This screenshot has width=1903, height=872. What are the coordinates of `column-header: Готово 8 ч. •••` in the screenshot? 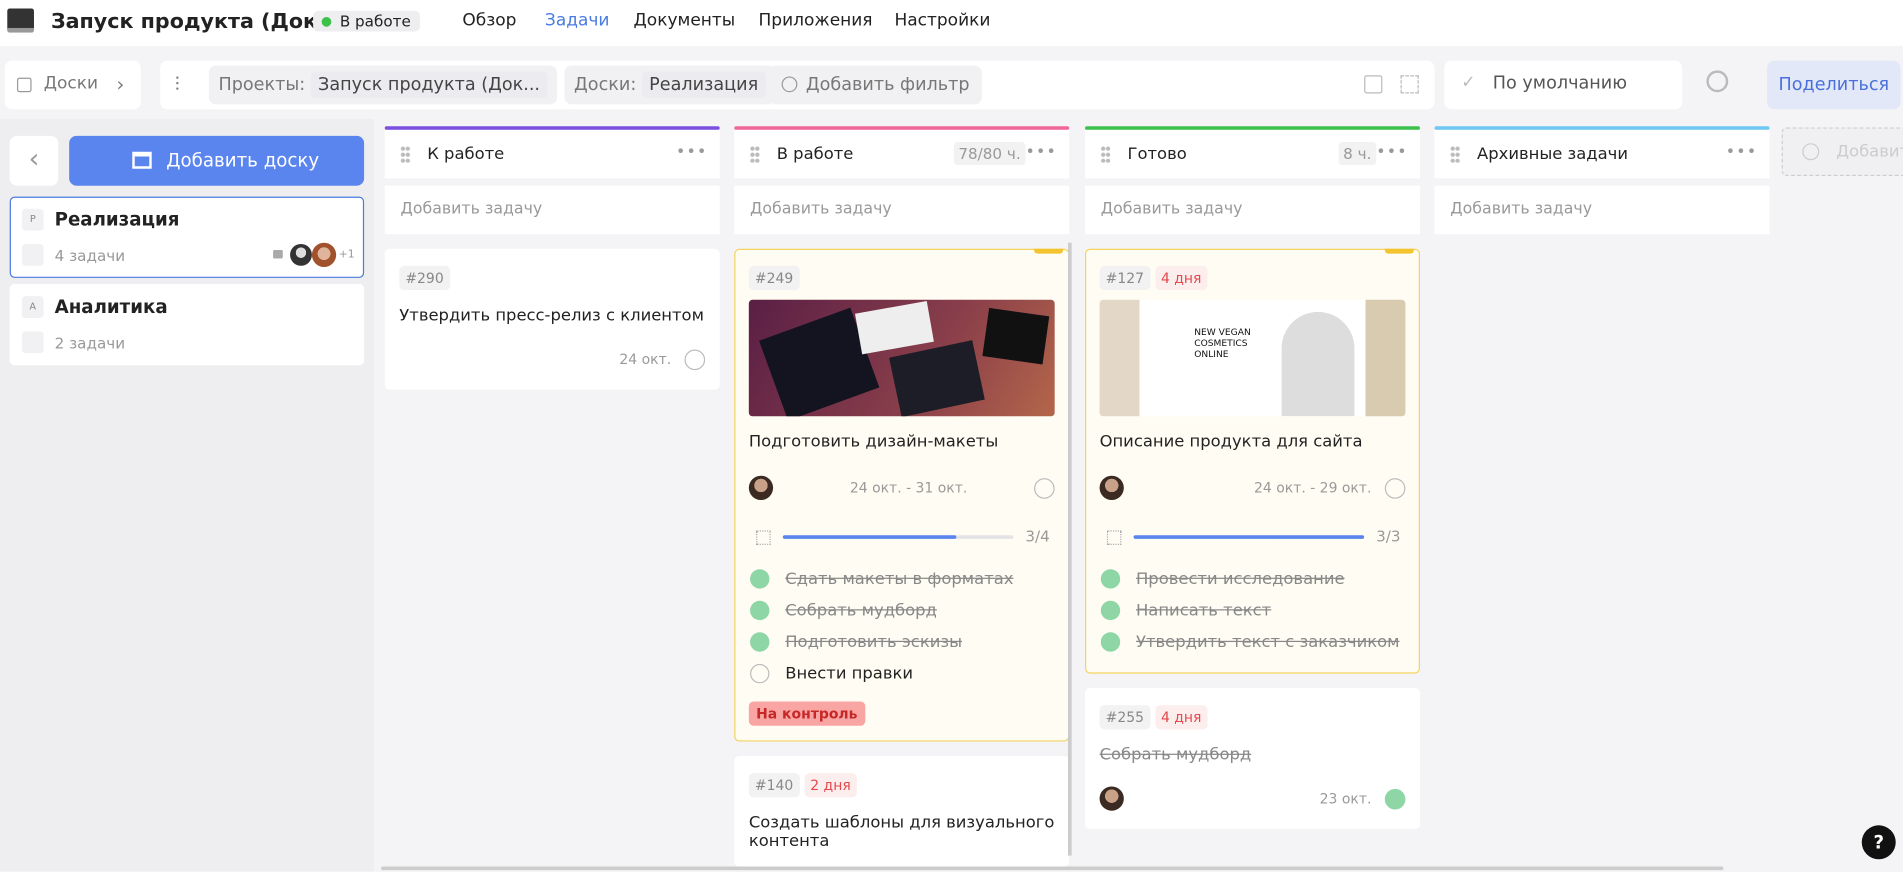 It's located at (1252, 154).